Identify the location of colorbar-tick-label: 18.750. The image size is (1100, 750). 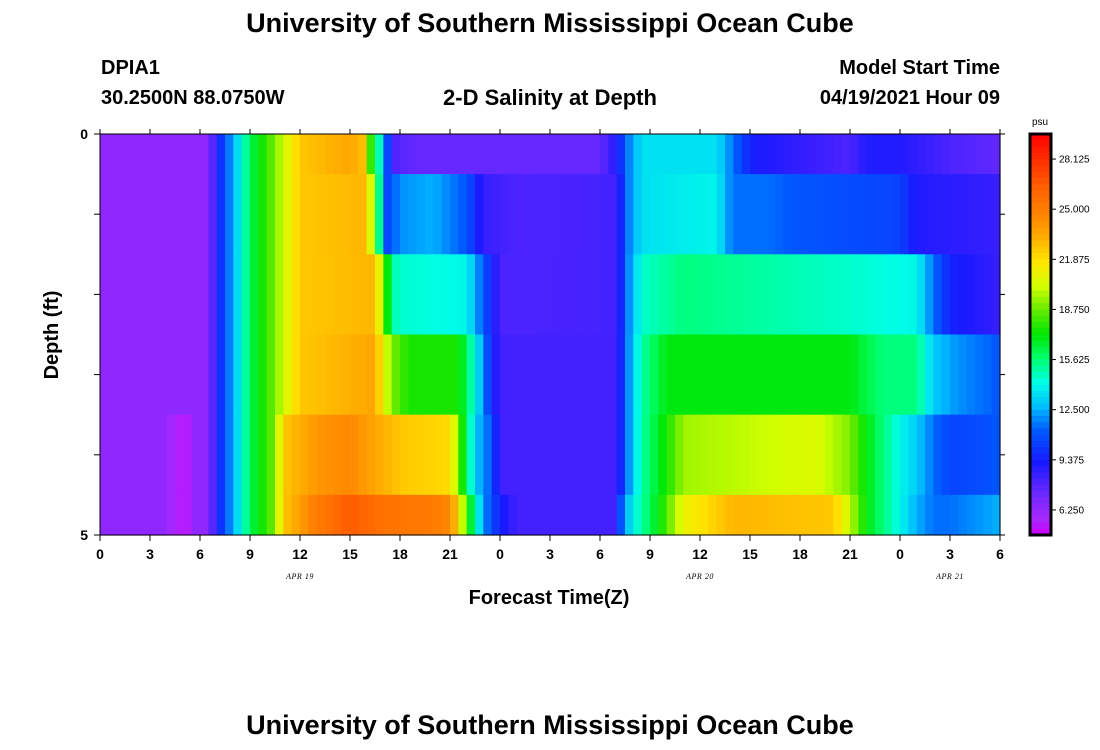
(1074, 310).